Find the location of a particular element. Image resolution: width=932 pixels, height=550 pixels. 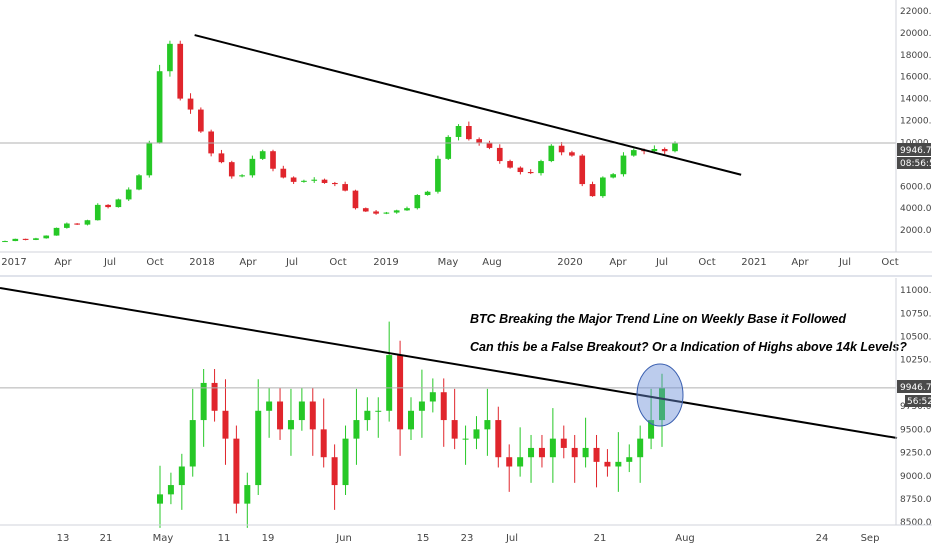

weekly-countdown-badge is located at coordinates (914, 163).